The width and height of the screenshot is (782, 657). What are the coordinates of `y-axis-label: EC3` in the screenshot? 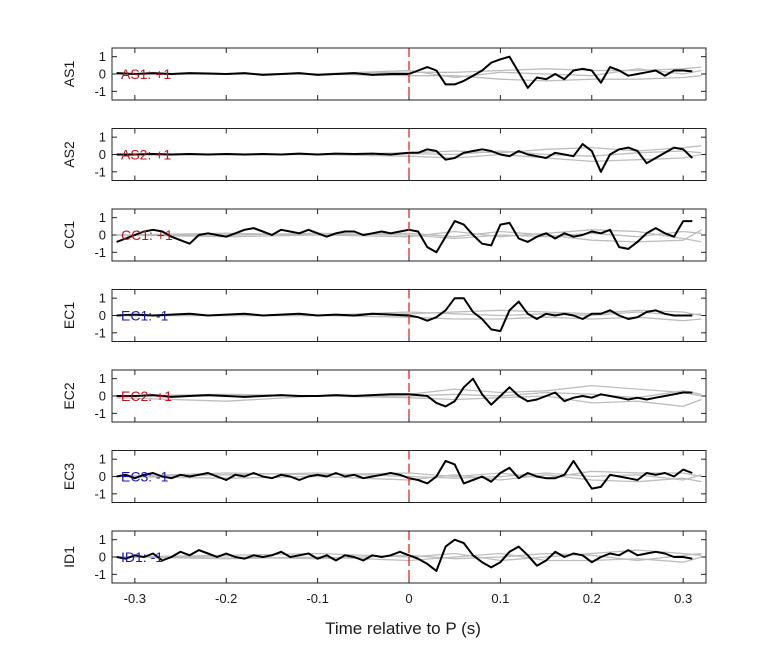 It's located at (69, 476).